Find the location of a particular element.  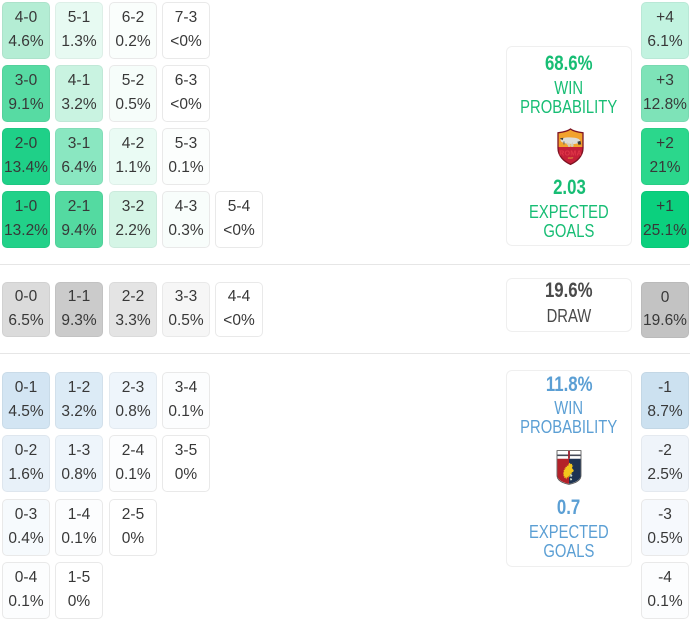

svg-text: ROMA is located at coordinates (570, 153).